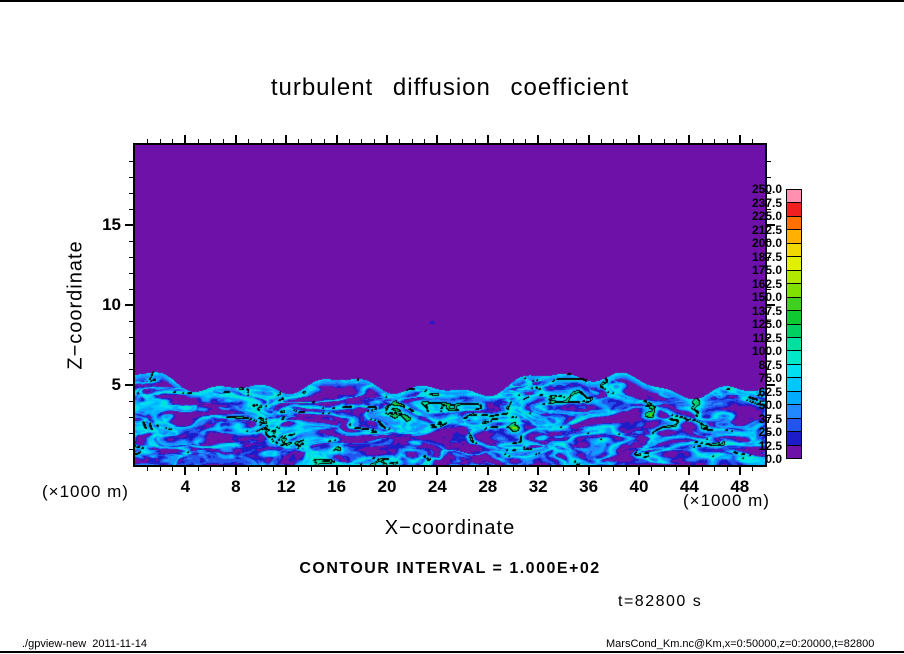 The image size is (904, 654). Describe the element at coordinates (452, 1) in the screenshot. I see `top-rule` at that location.